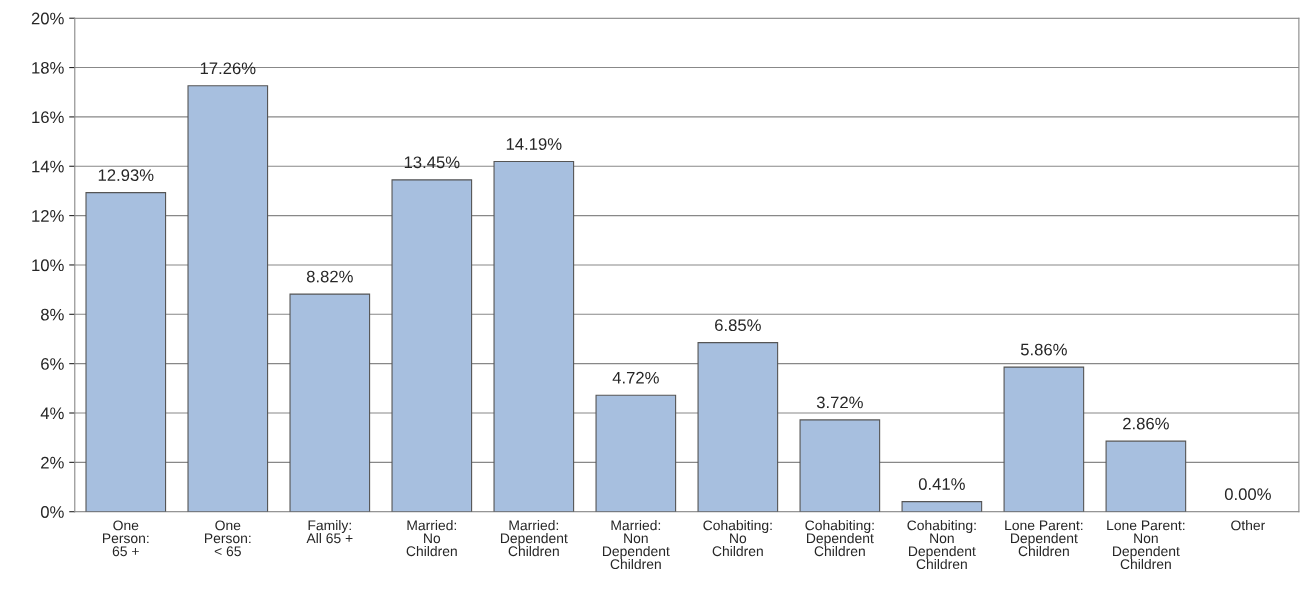  Describe the element at coordinates (52, 364) in the screenshot. I see `y-tick-label: 6%` at that location.